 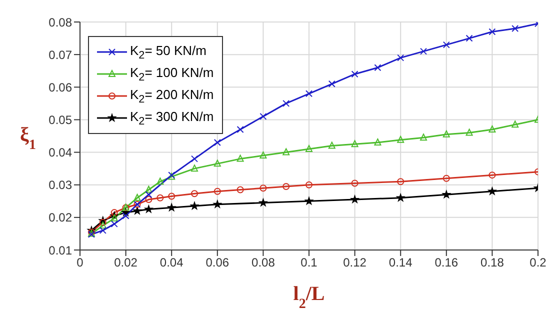 I want to click on x-tick-label: 0.14, so click(x=400, y=263).